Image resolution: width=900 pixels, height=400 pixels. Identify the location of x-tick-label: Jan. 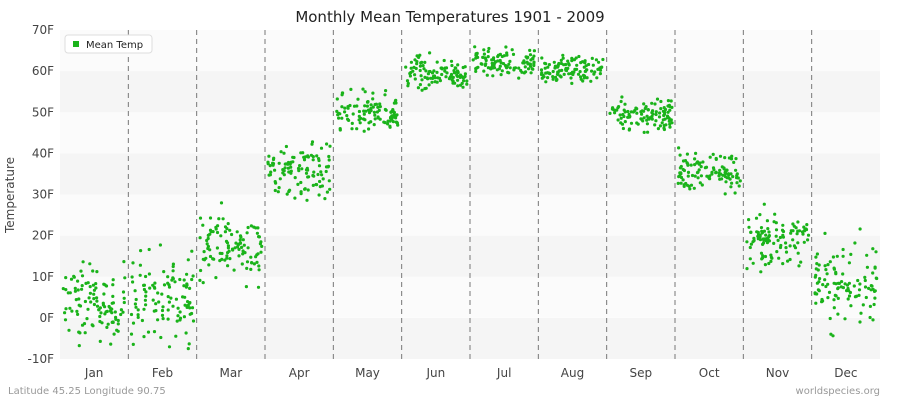
(94, 373).